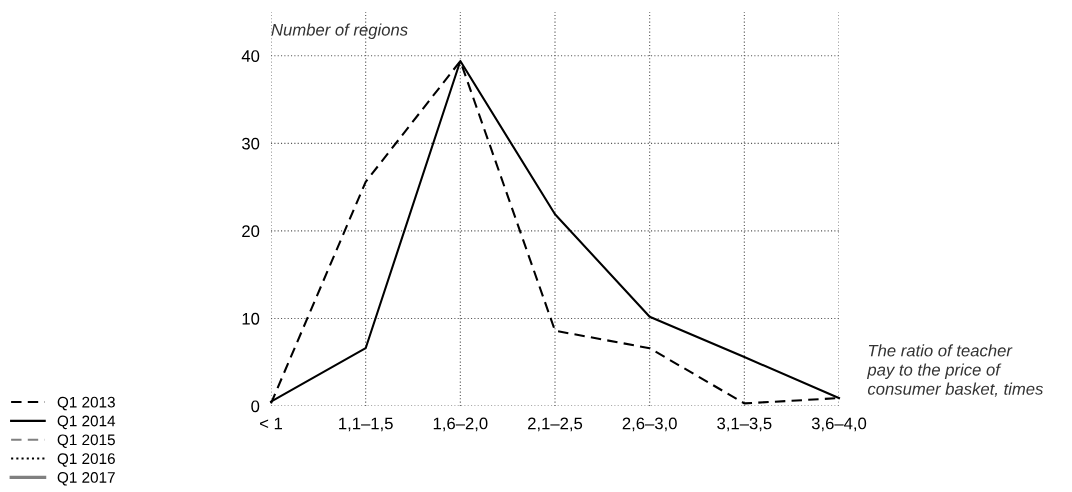 The width and height of the screenshot is (1072, 492). What do you see at coordinates (255, 406) in the screenshot?
I see `y-tick-label: 0` at bounding box center [255, 406].